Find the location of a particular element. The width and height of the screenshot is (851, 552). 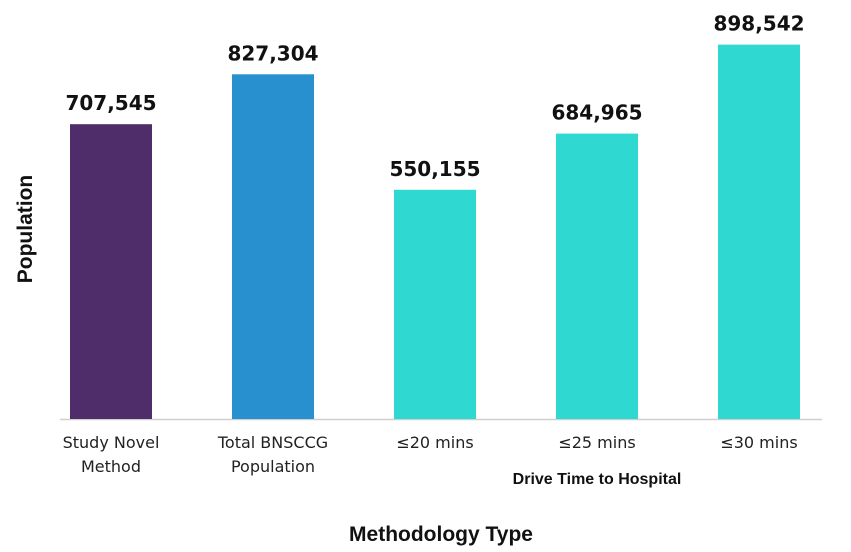

category-label-2-line-2: Population is located at coordinates (273, 466).